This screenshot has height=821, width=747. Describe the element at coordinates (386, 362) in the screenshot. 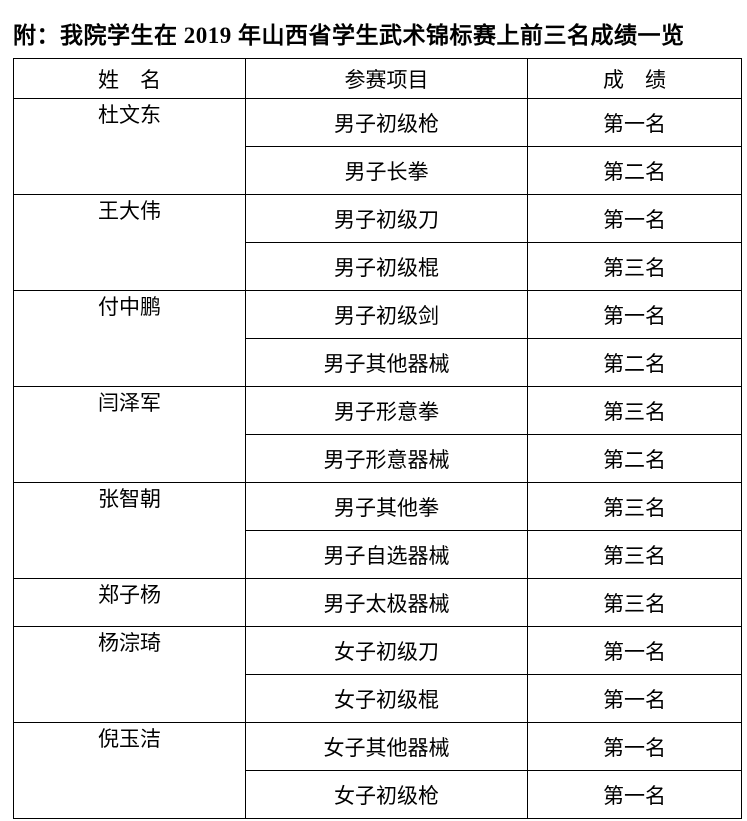

I see `event-cell: 男子其他器械` at that location.